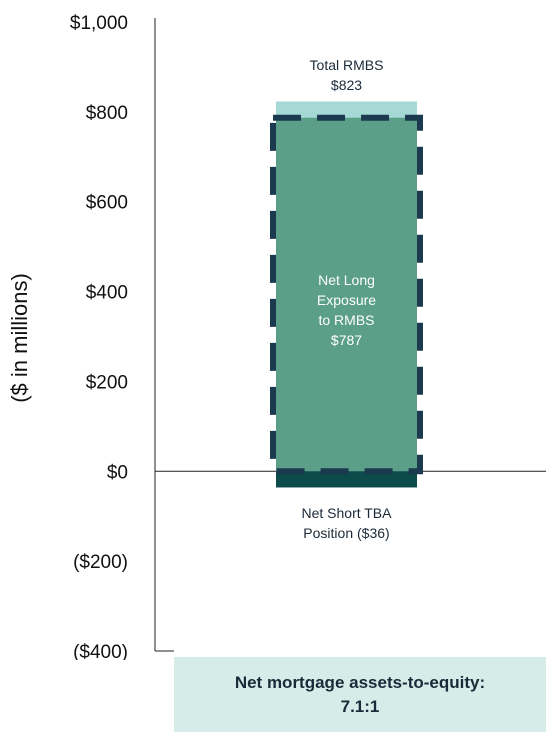 The height and width of the screenshot is (732, 546). What do you see at coordinates (107, 382) in the screenshot?
I see `y-tick-label: $200` at bounding box center [107, 382].